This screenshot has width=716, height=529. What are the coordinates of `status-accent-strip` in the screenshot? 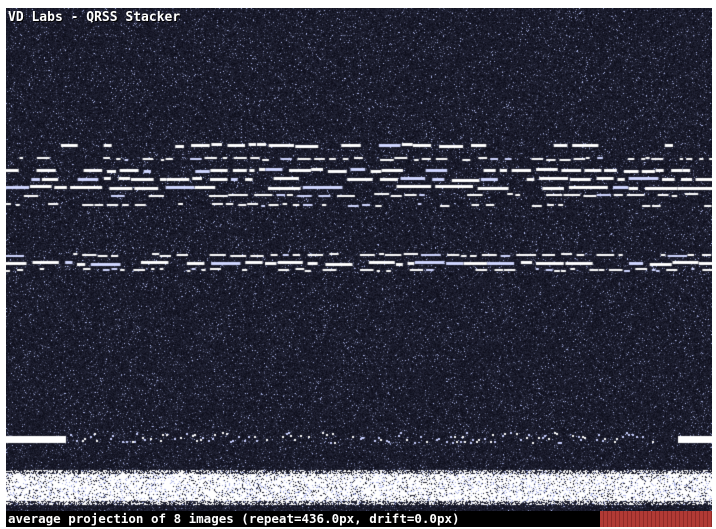 It's located at (656, 519).